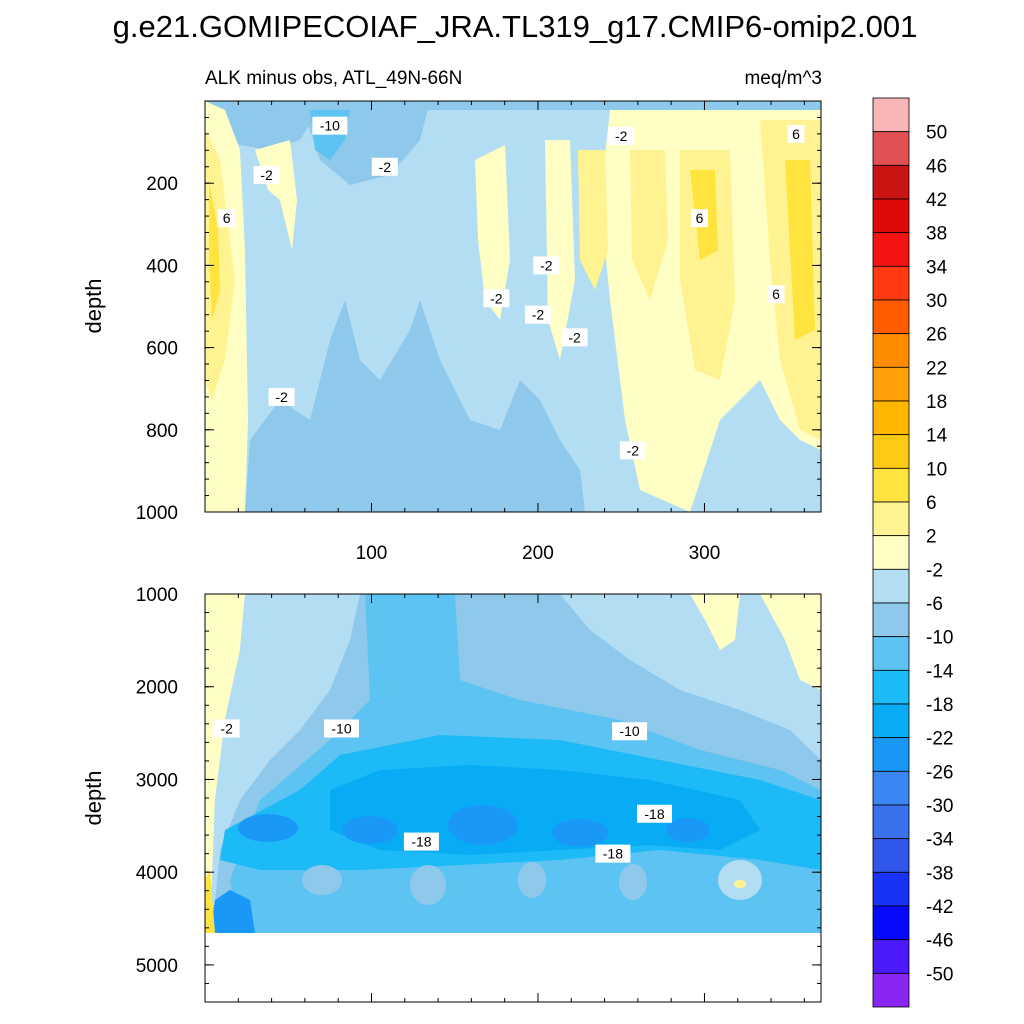 The height and width of the screenshot is (1024, 1024). What do you see at coordinates (333, 78) in the screenshot?
I see `top-panel-title-left: ALK minus obs, ATL_49N-66N` at bounding box center [333, 78].